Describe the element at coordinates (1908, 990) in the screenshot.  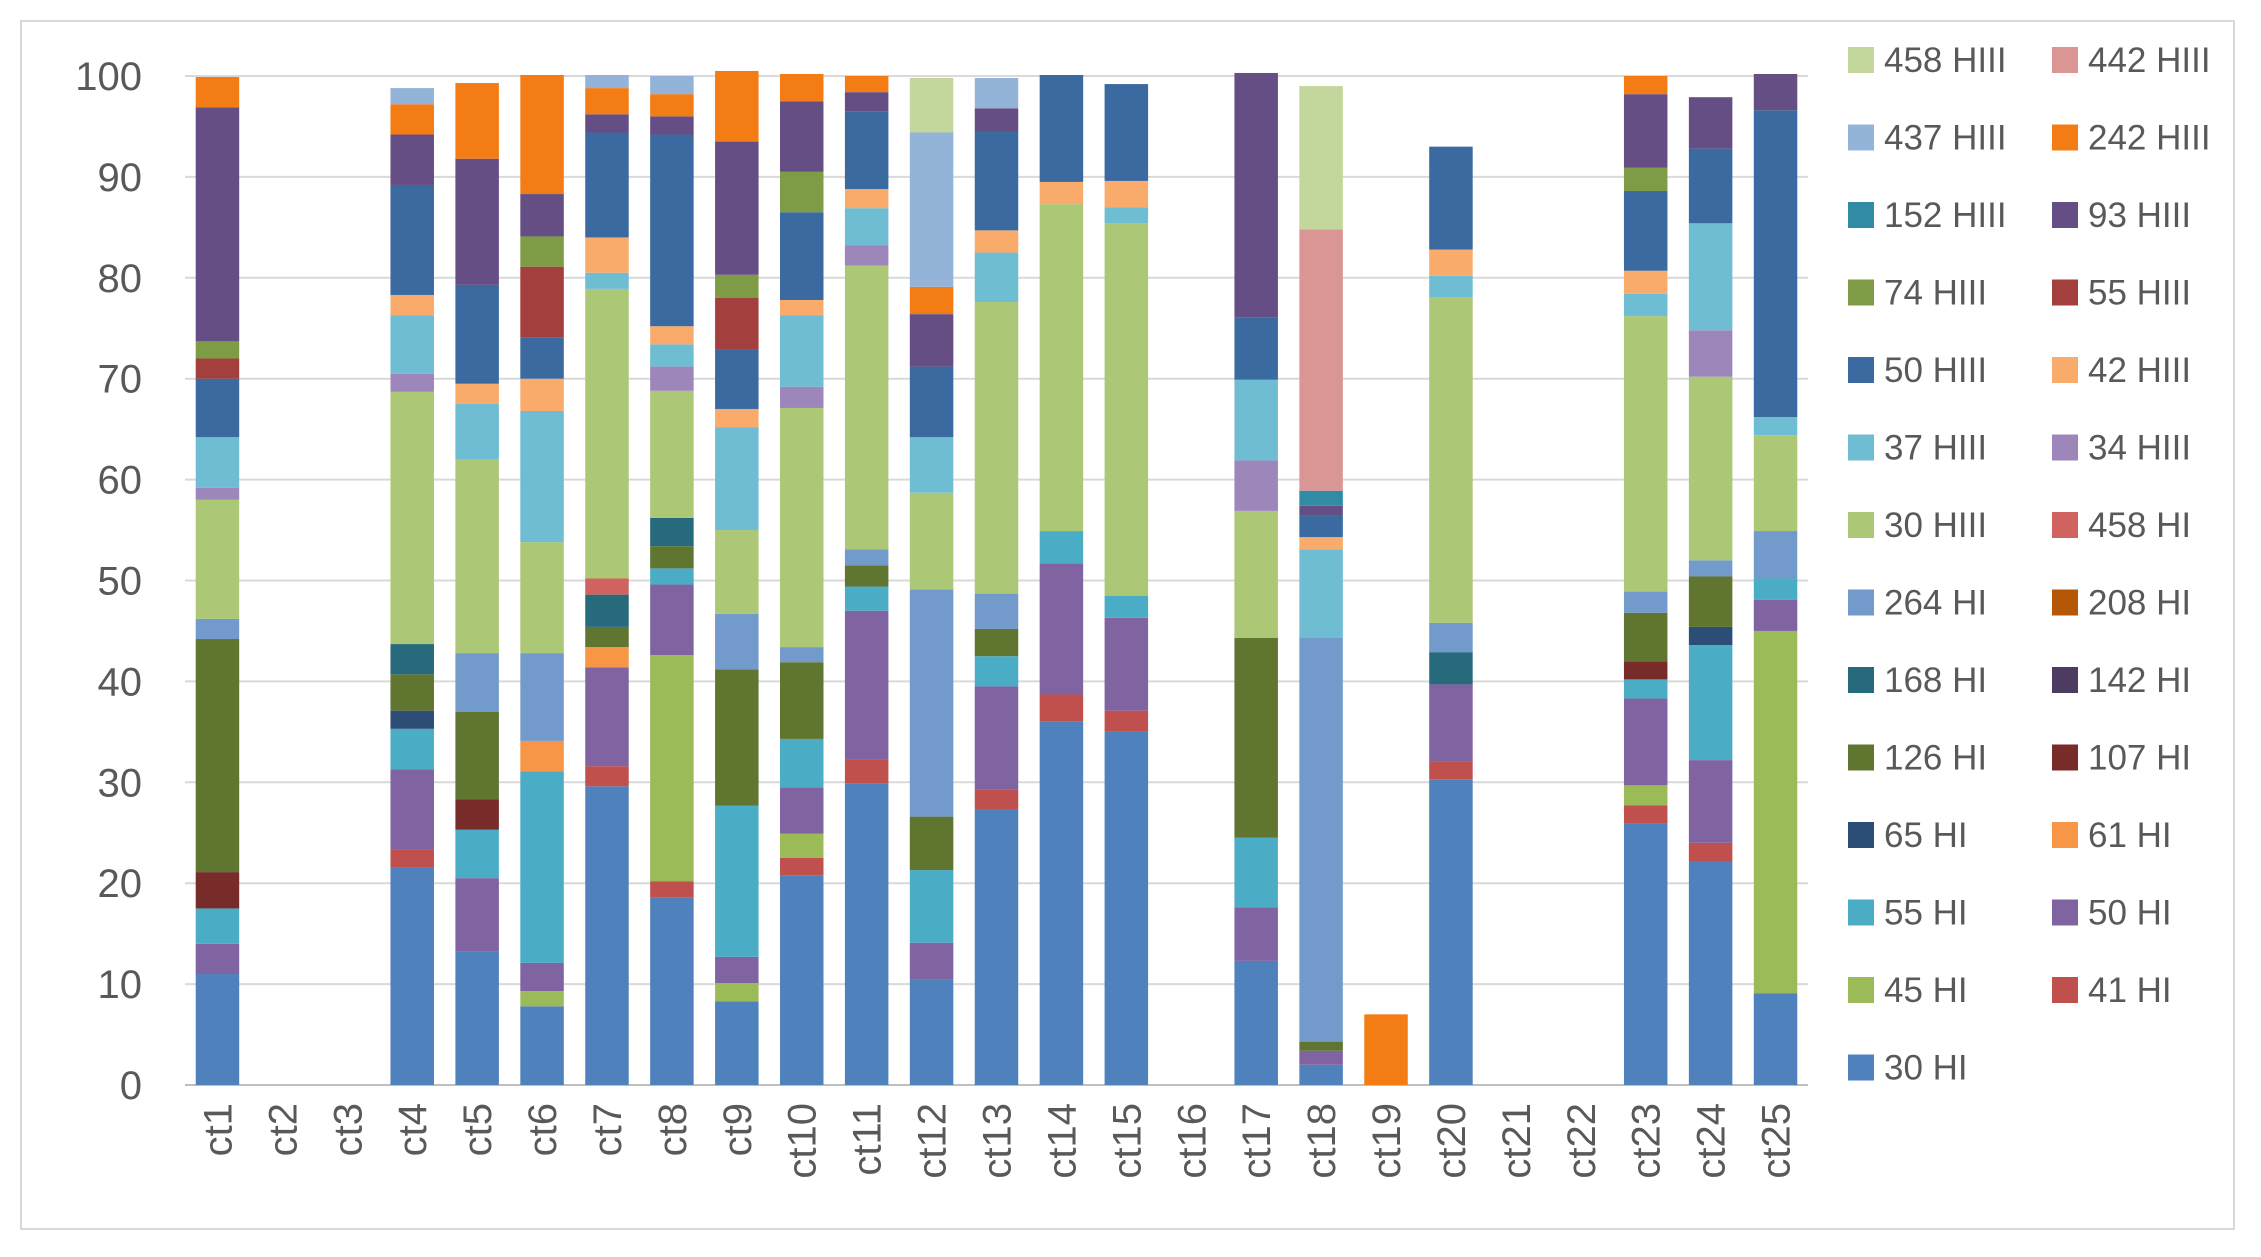
I see `legend-entry: 45 HI` at that location.